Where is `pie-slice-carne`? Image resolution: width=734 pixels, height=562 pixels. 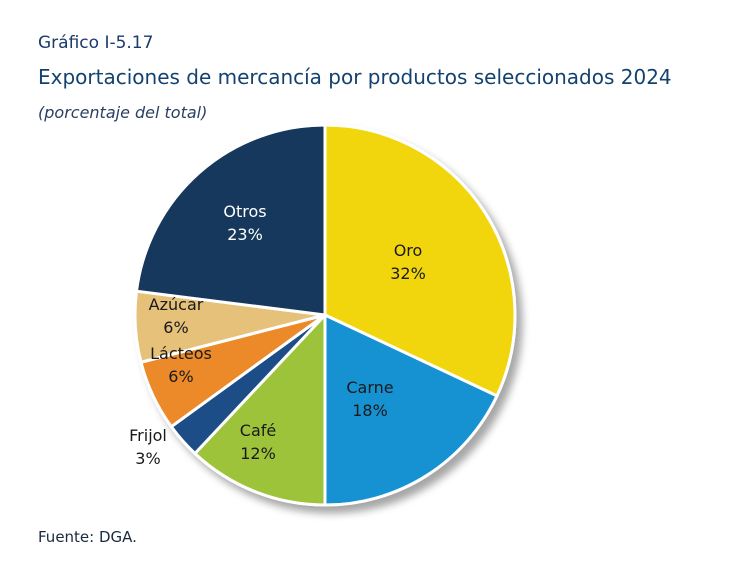
pie-slice-carne is located at coordinates (411, 410).